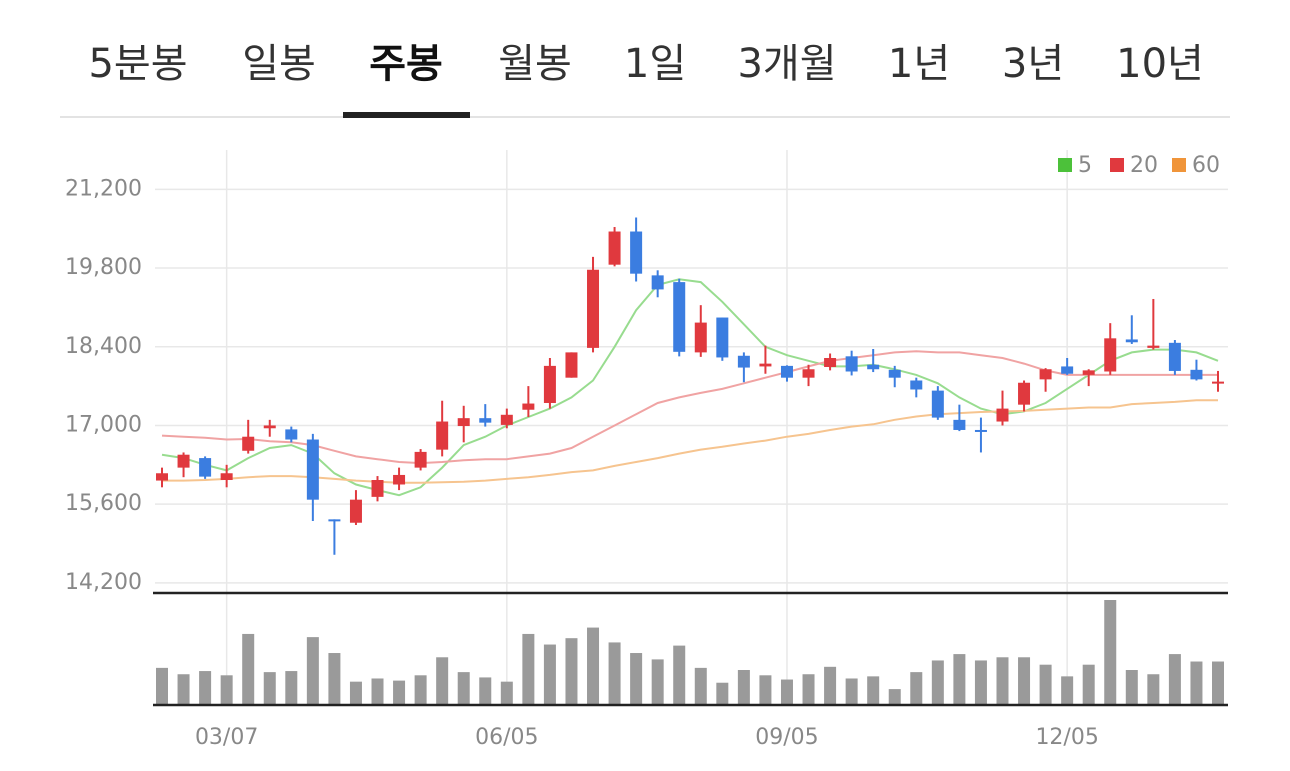 This screenshot has width=1290, height=771. Describe the element at coordinates (1144, 165) in the screenshot. I see `legend-label: 20` at that location.